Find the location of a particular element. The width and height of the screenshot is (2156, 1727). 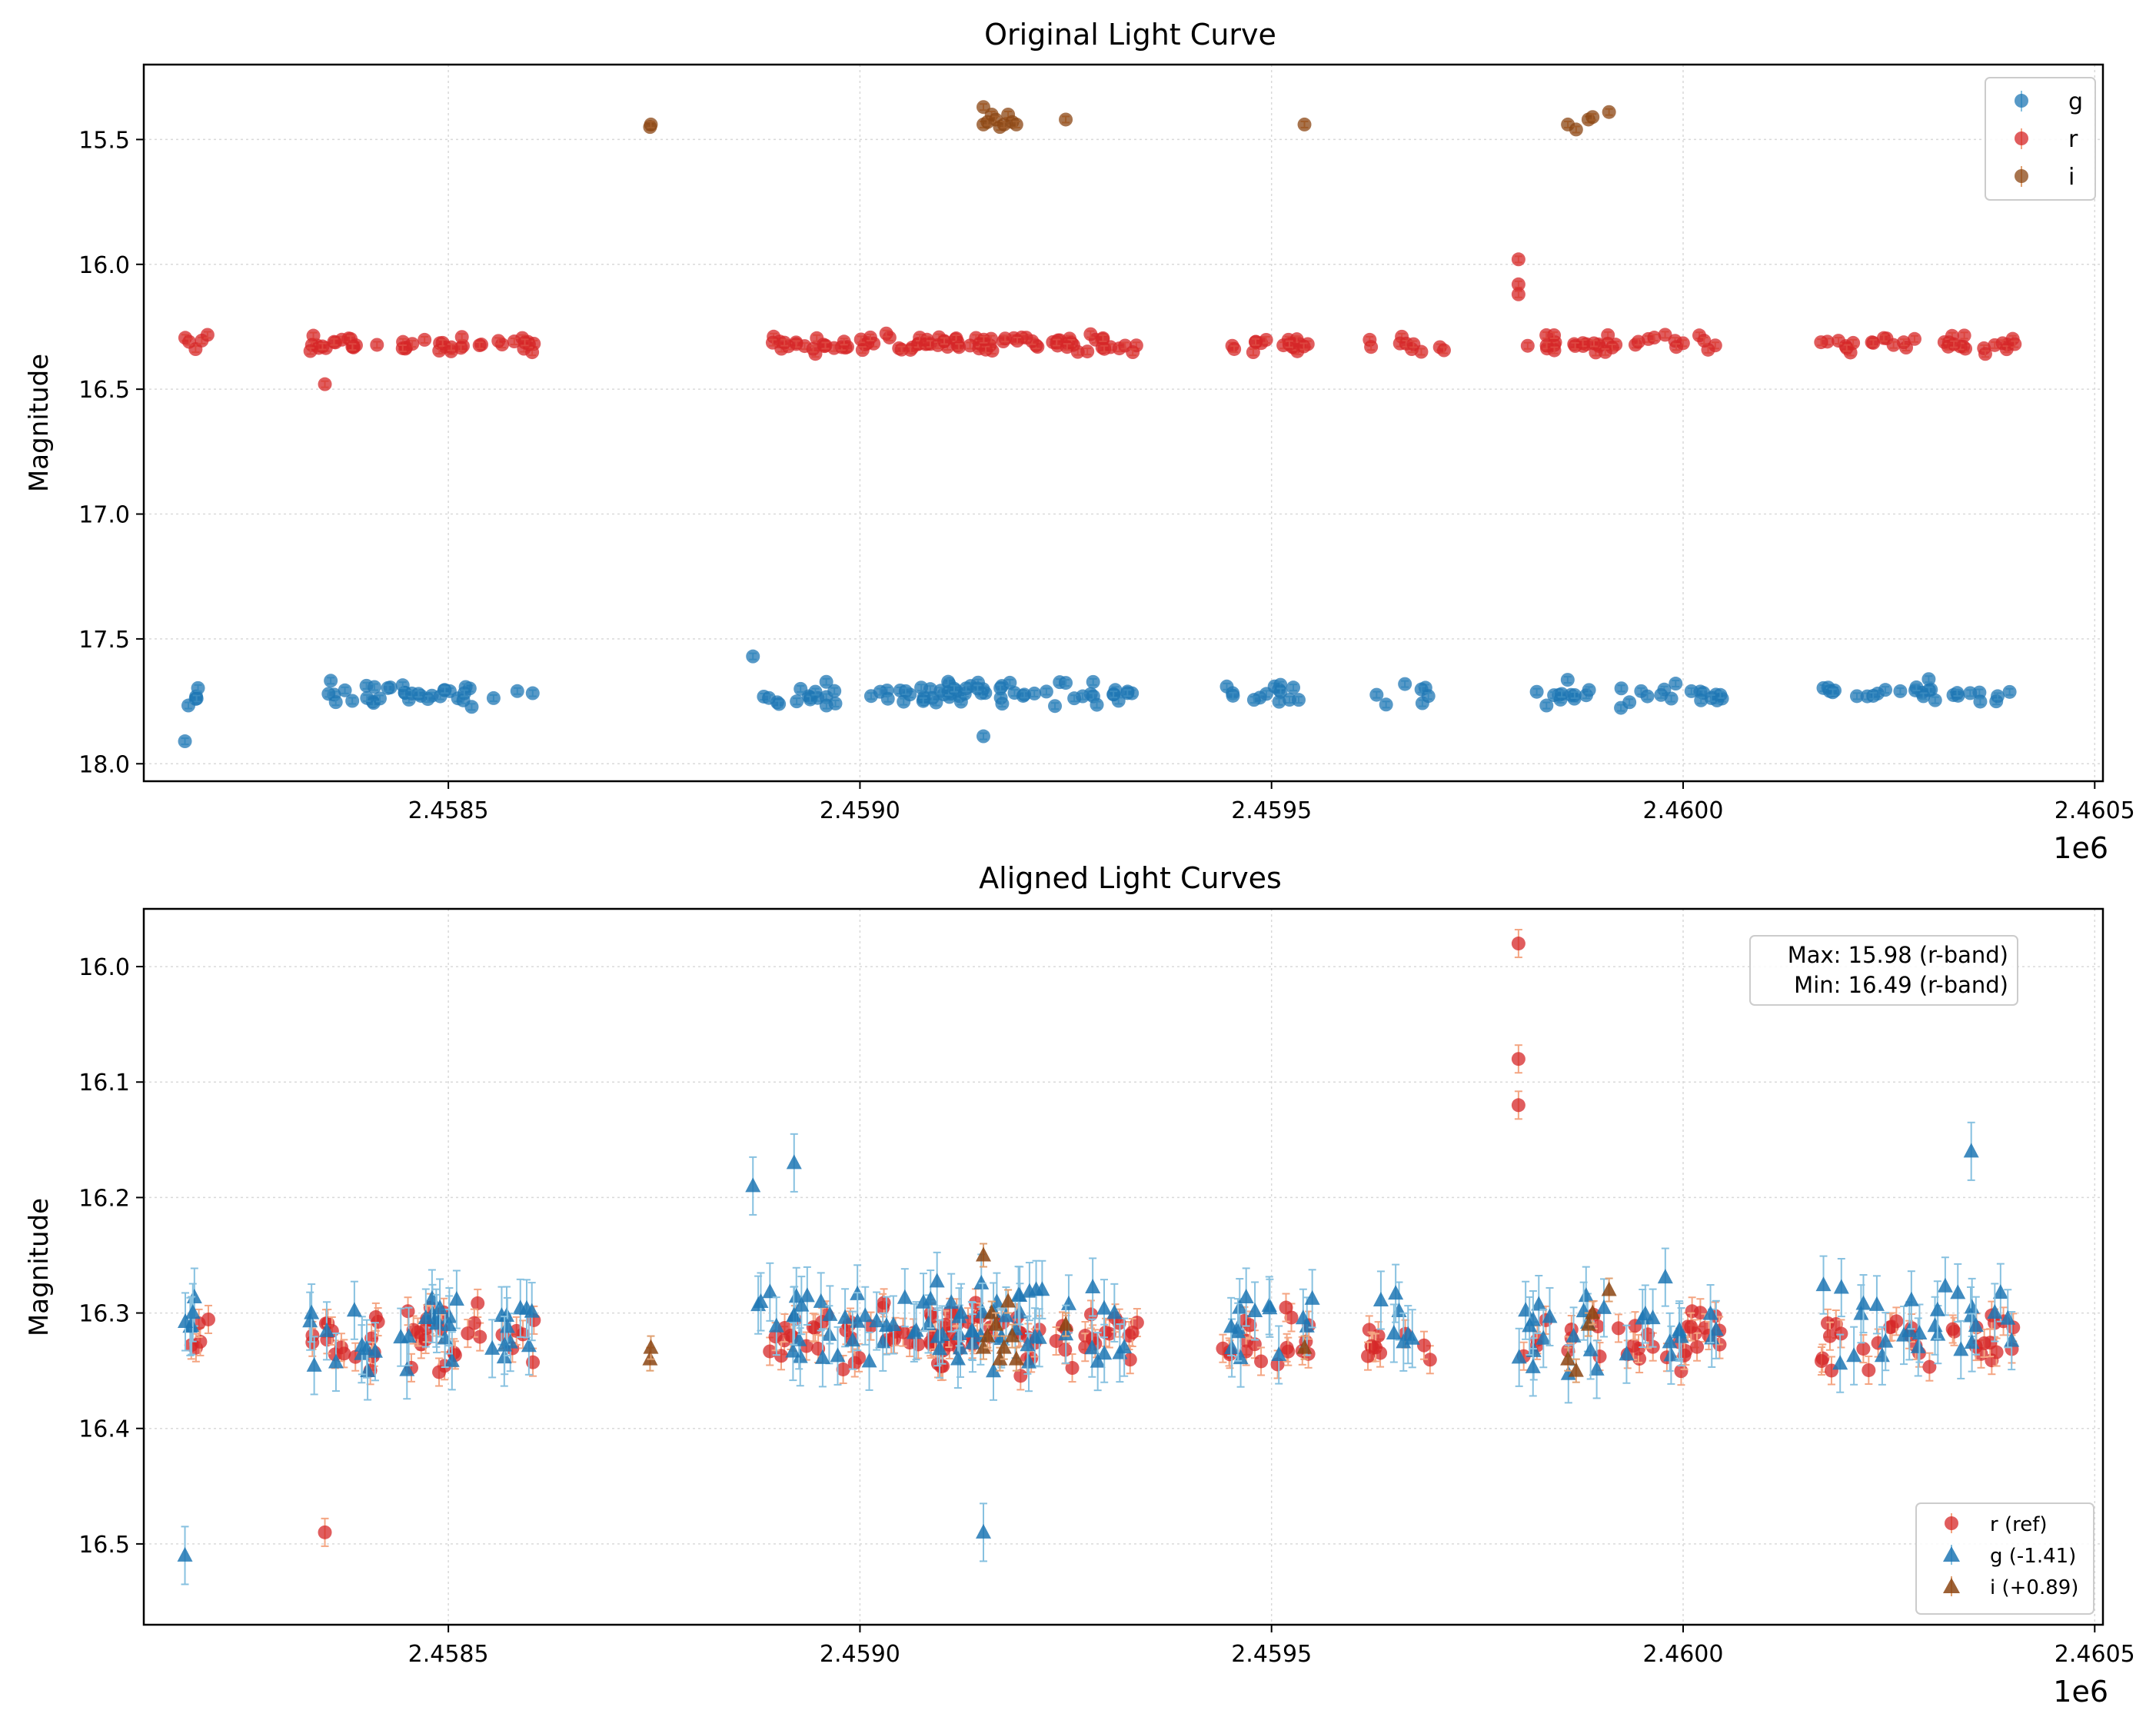

legend-marker-r is located at coordinates (2021, 138).